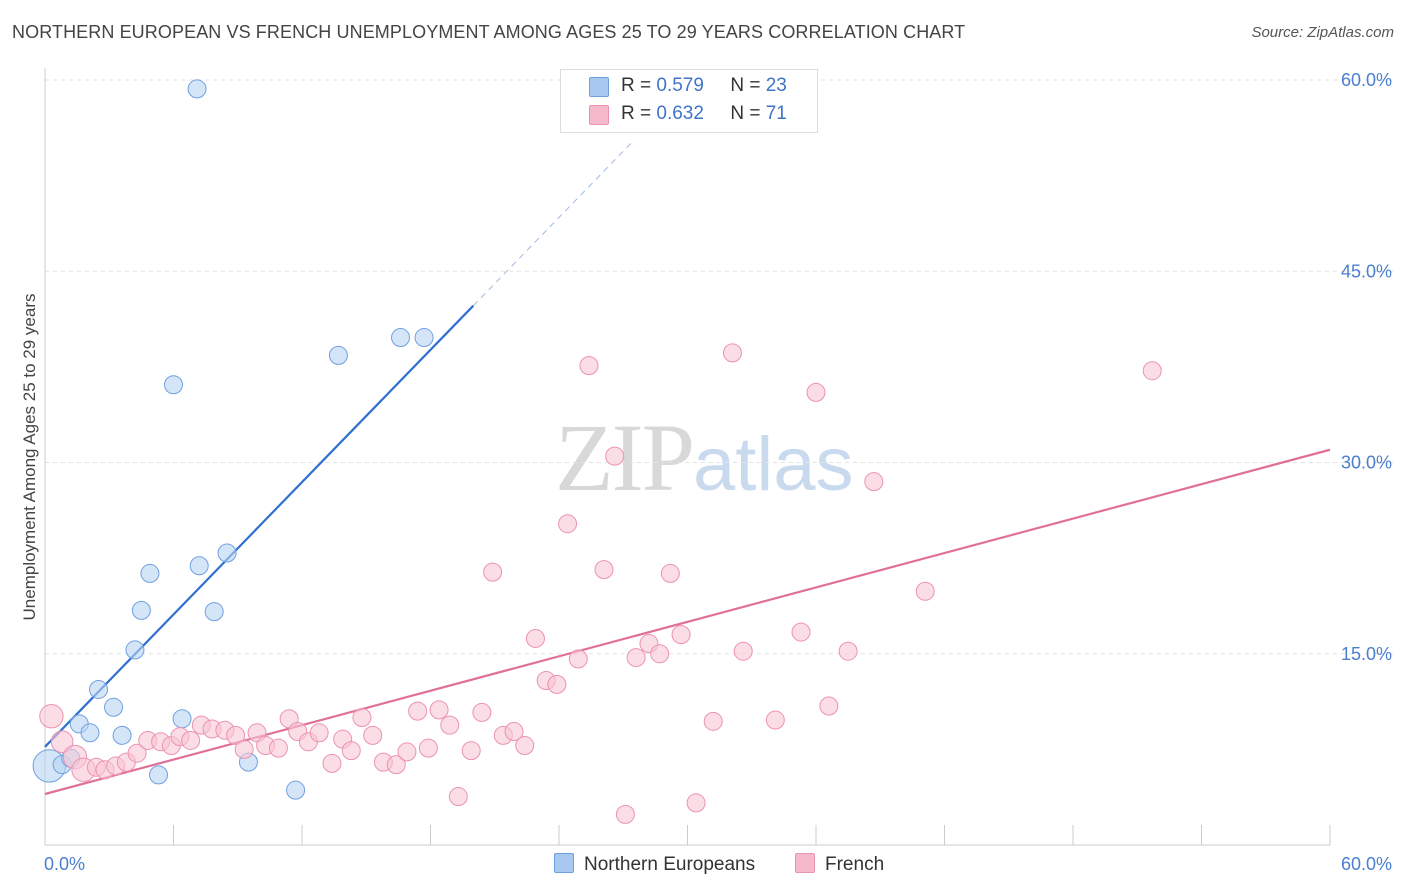 This screenshot has height=892, width=1406. I want to click on legend-item-northern-europeans: Northern Europeans, so click(654, 864).